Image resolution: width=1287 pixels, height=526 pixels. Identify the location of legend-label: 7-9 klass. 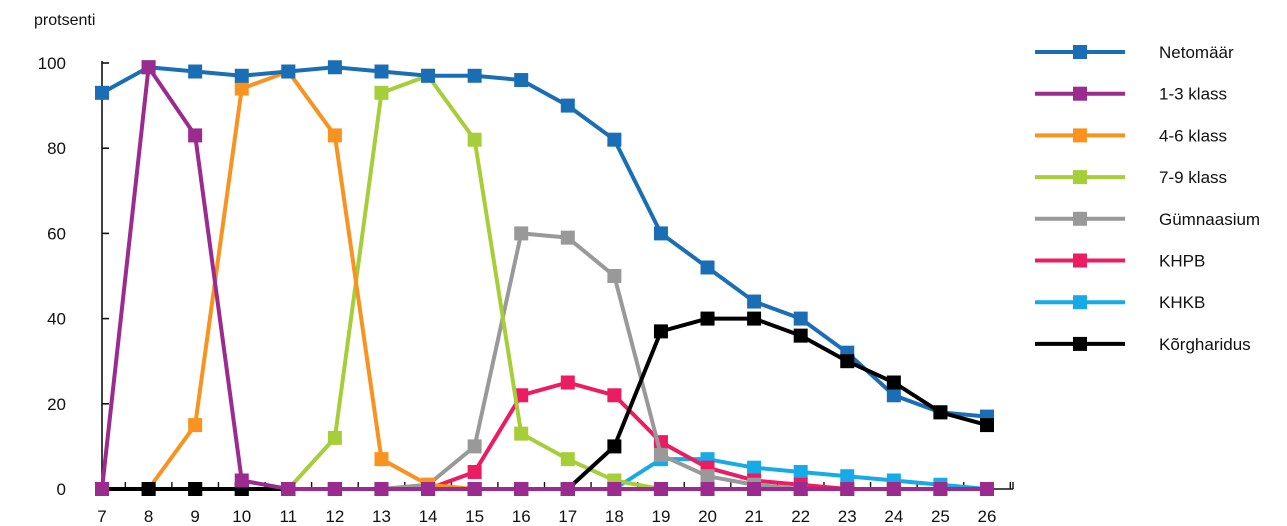
(1193, 177).